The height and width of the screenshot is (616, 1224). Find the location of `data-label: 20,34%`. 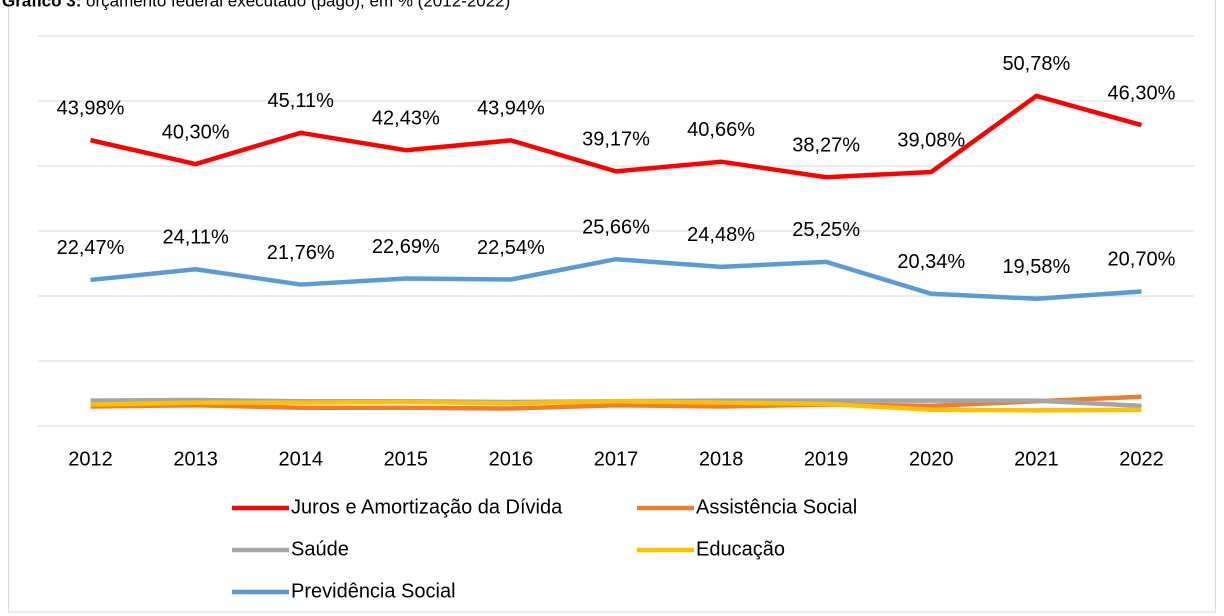

data-label: 20,34% is located at coordinates (931, 262).